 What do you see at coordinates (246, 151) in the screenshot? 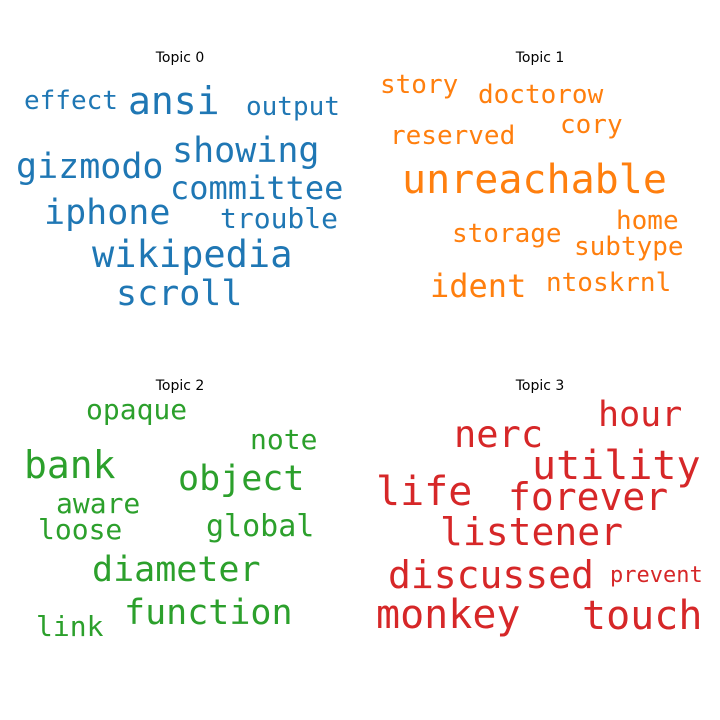
I see `word-showing: showing` at bounding box center [246, 151].